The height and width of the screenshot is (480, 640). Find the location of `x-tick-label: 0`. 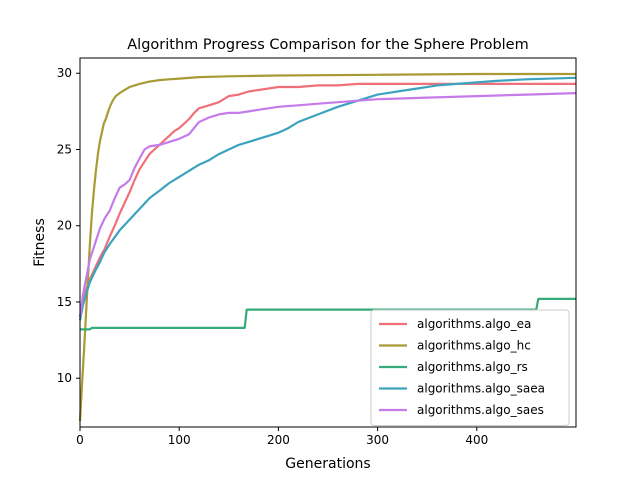

x-tick-label: 0 is located at coordinates (80, 440).